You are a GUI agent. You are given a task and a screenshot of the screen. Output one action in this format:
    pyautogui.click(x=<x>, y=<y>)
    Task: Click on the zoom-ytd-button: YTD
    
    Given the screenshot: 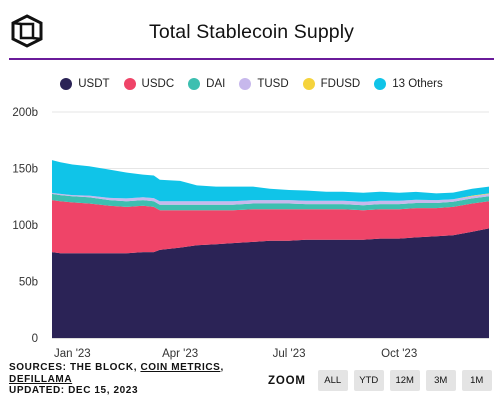 What is the action you would take?
    pyautogui.click(x=368, y=380)
    